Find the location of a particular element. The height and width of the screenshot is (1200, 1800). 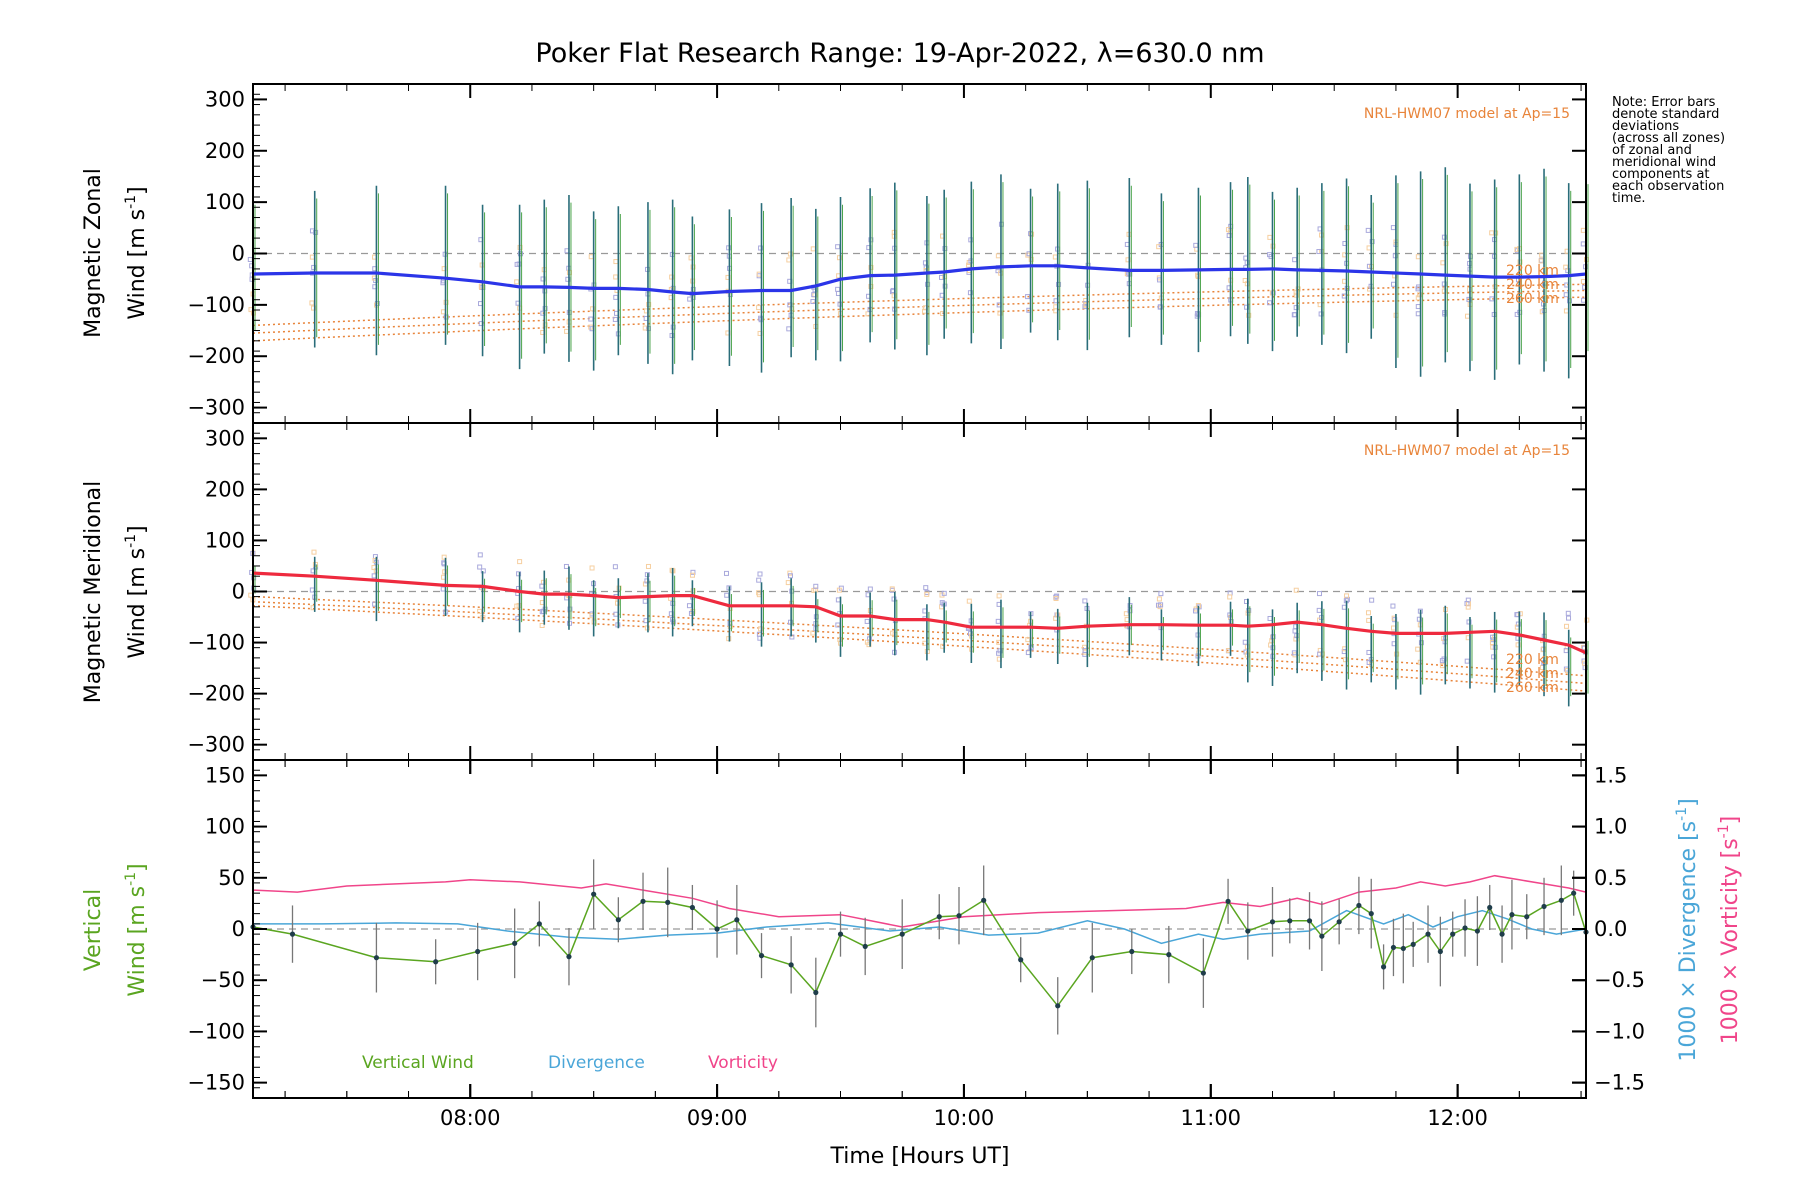

divergence-y2tick-label: 1.0 is located at coordinates (1610, 827).